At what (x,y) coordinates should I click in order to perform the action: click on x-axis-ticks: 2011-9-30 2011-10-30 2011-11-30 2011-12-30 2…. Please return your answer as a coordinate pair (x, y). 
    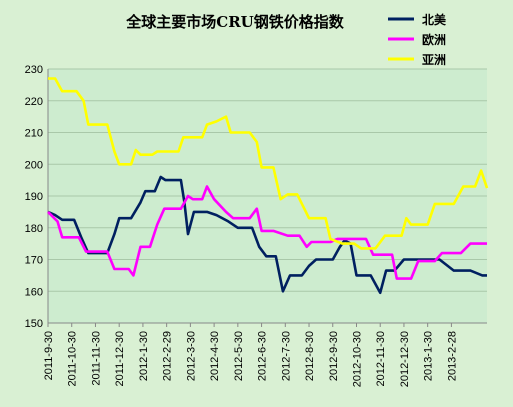
    Looking at the image, I should click on (250, 355).